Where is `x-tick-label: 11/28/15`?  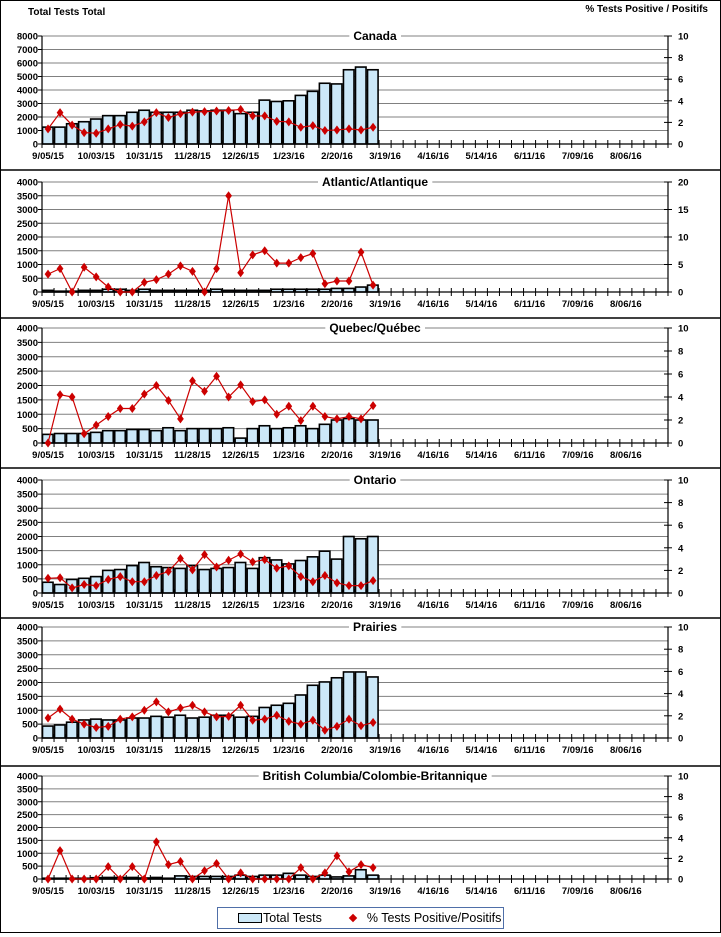 x-tick-label: 11/28/15 is located at coordinates (192, 156).